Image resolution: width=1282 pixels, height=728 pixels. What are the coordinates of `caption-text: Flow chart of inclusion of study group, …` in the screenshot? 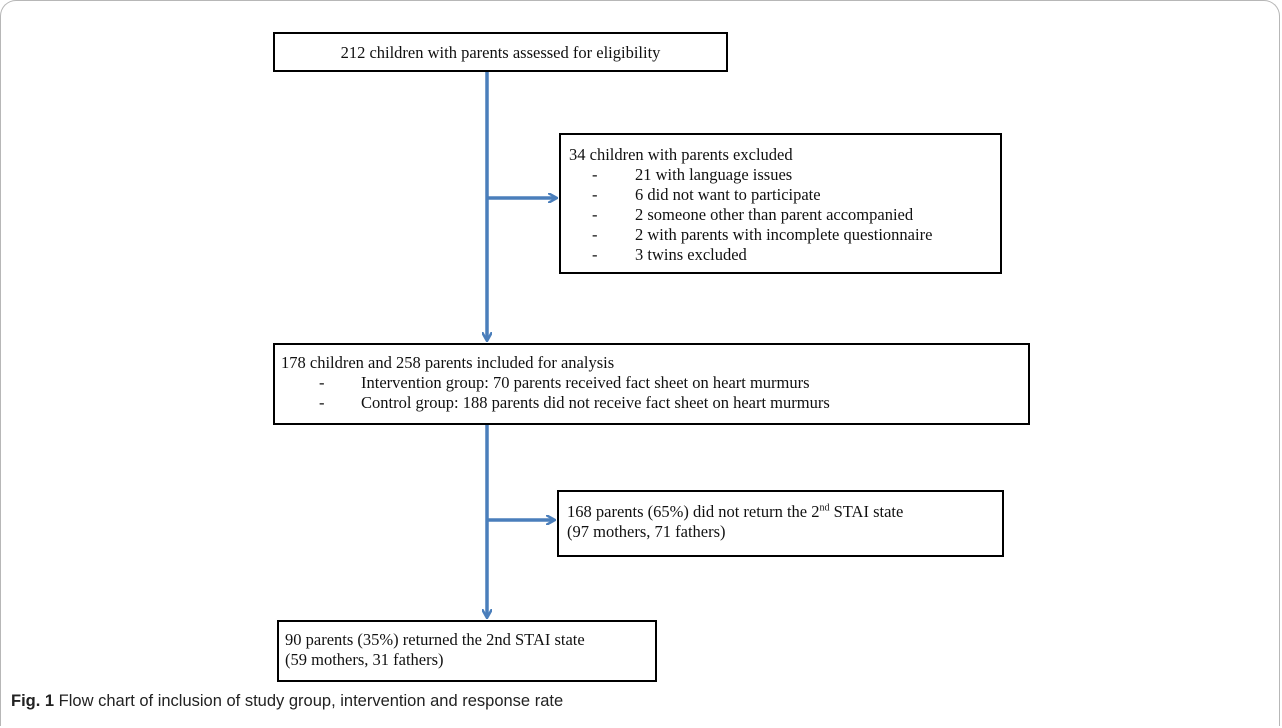 It's located at (309, 701).